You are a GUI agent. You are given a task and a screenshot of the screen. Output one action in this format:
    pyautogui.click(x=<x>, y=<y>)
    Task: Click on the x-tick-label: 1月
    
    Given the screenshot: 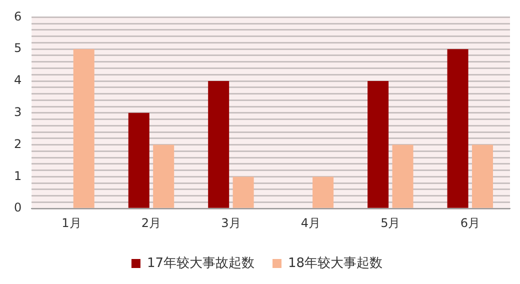 What is the action you would take?
    pyautogui.click(x=72, y=223)
    